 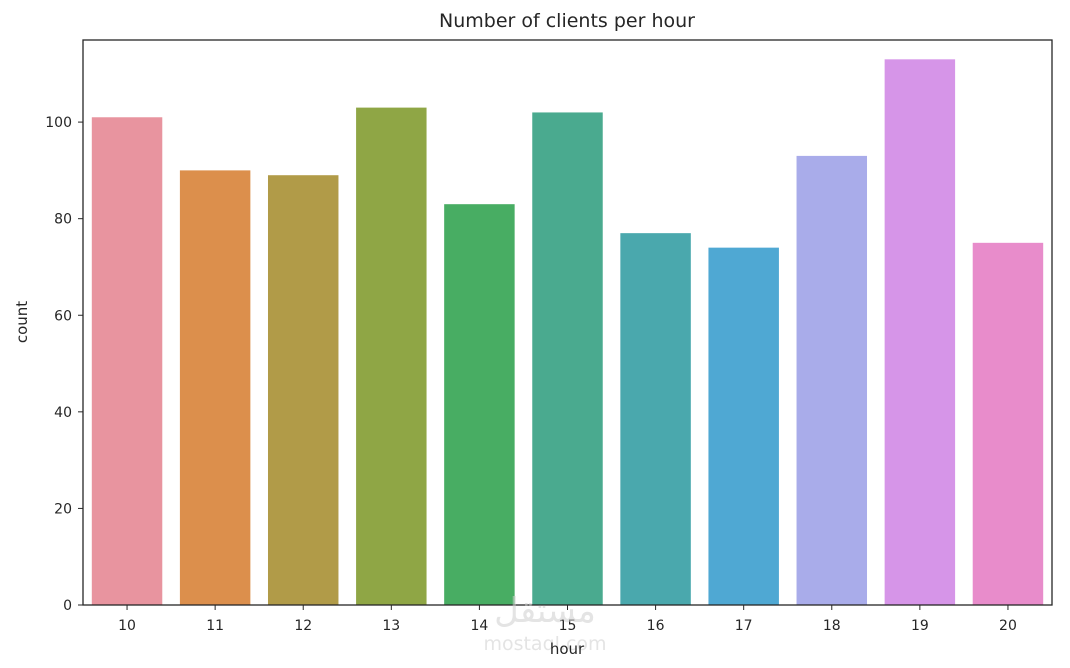 What do you see at coordinates (58, 123) in the screenshot?
I see `y-tick-label: 100` at bounding box center [58, 123].